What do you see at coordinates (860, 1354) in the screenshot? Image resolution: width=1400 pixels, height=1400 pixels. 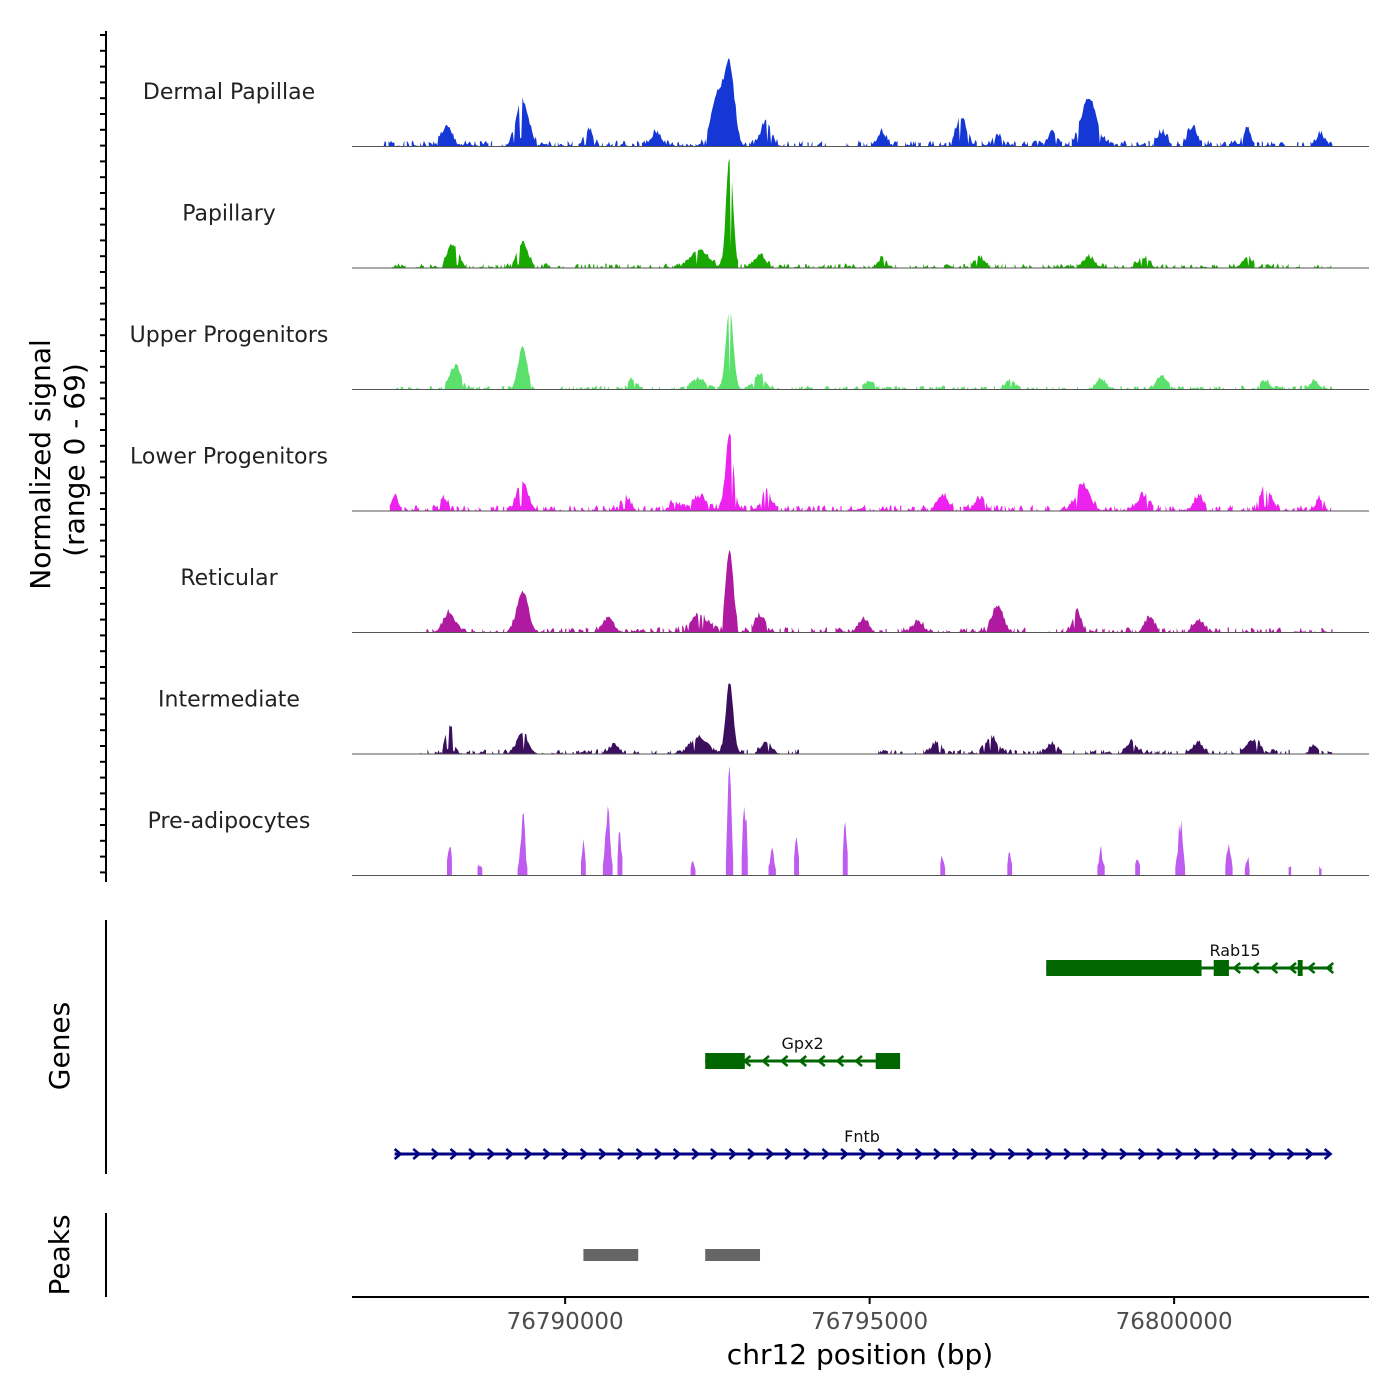 I see `x-axis-title: chr12 position (bp)` at bounding box center [860, 1354].